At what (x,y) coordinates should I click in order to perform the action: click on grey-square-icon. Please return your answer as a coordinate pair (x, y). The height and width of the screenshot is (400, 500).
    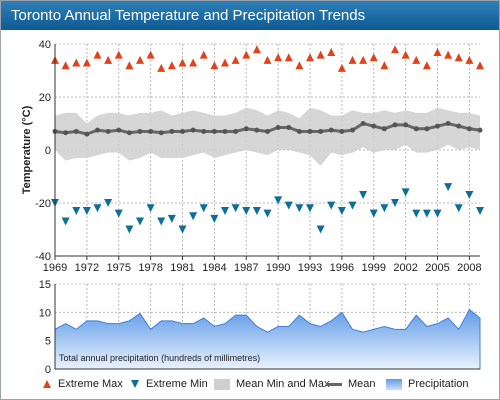
    Looking at the image, I should click on (222, 384).